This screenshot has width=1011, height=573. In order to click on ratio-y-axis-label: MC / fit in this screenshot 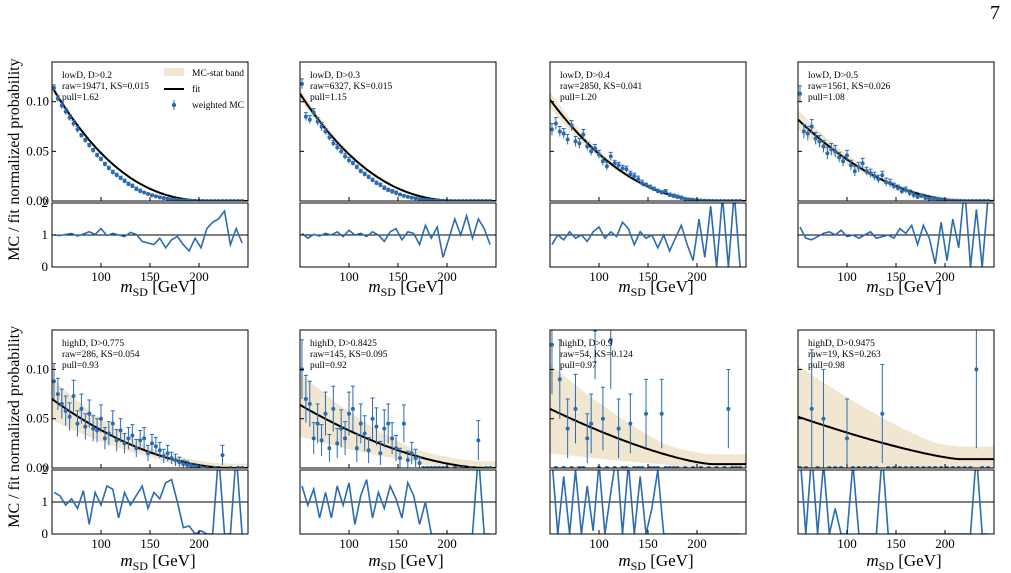, I will do `click(14, 235)`.